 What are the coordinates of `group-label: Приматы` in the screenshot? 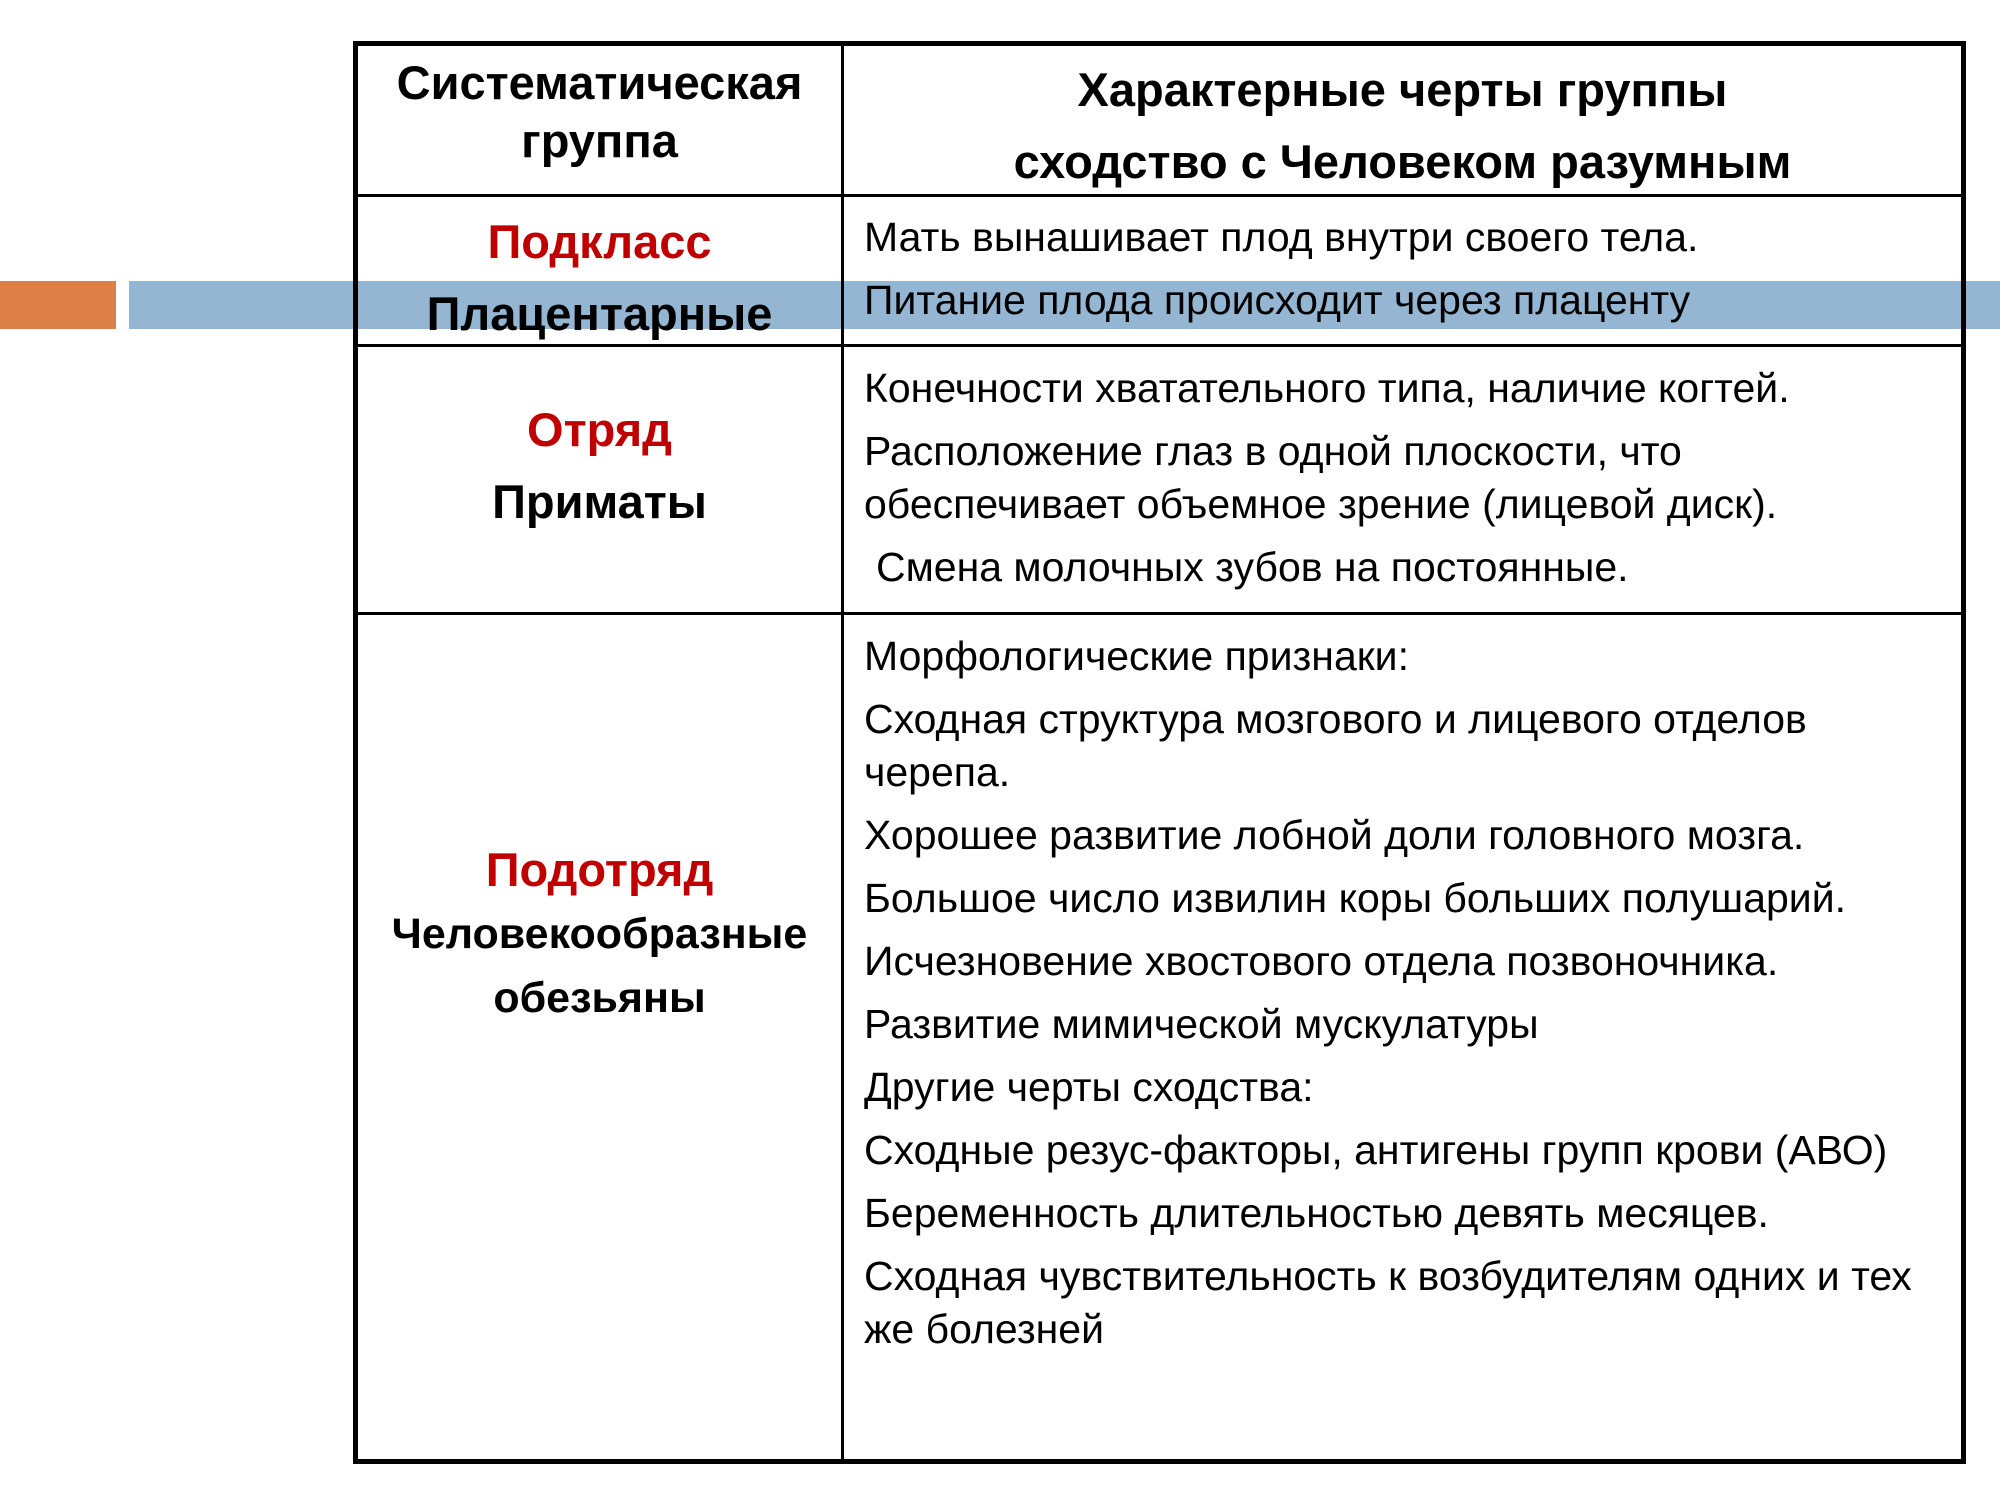 It's located at (599, 501).